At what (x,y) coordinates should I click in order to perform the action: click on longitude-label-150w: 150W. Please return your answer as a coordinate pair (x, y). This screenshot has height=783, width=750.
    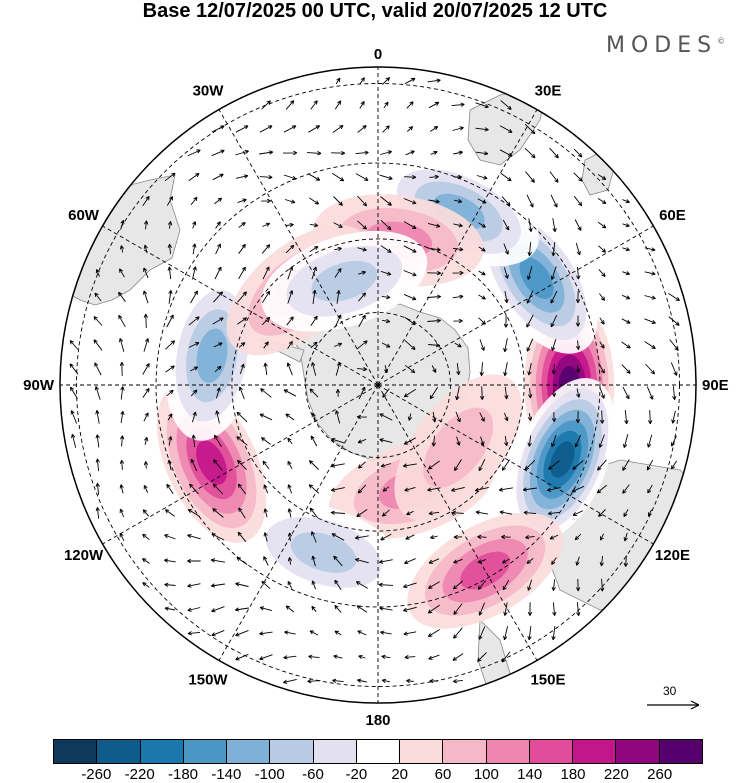
    Looking at the image, I should click on (208, 679).